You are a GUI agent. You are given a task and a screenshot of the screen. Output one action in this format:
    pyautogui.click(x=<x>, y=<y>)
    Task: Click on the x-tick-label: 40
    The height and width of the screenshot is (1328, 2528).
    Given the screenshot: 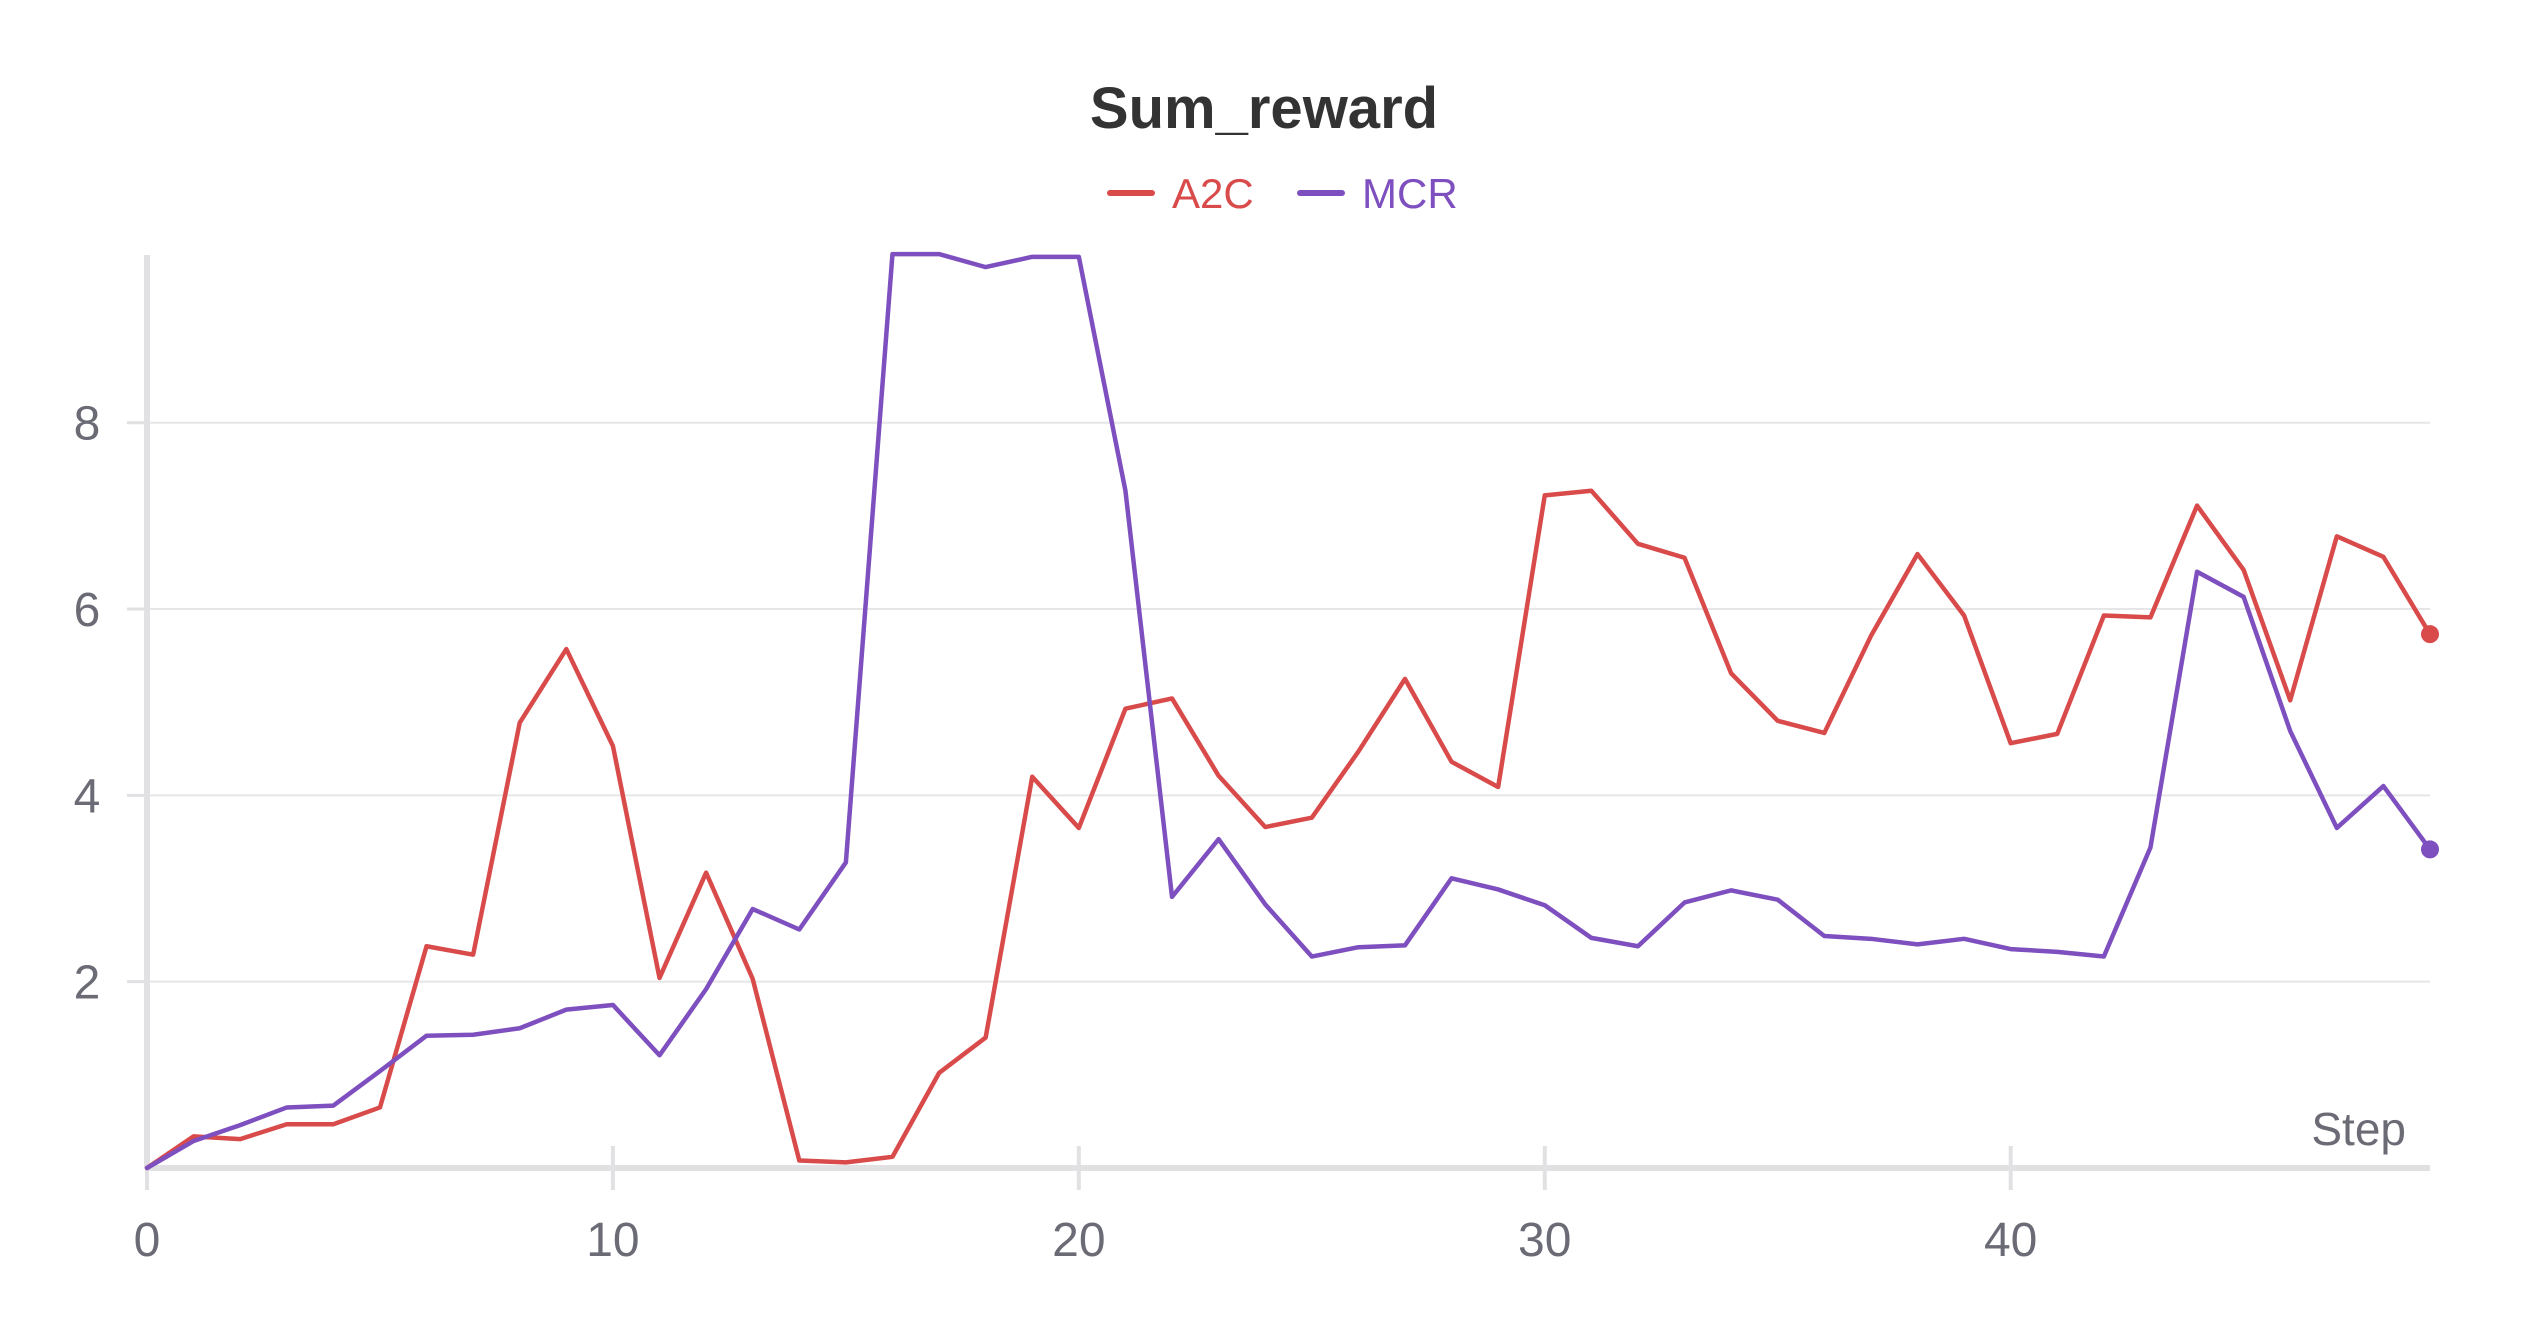 What is the action you would take?
    pyautogui.click(x=2010, y=1240)
    